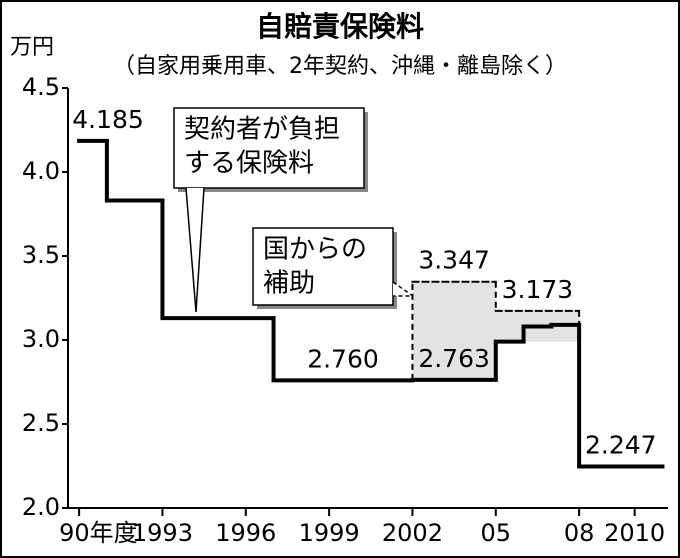  What do you see at coordinates (249, 164) in the screenshot?
I see `callout-text: する保険料` at bounding box center [249, 164].